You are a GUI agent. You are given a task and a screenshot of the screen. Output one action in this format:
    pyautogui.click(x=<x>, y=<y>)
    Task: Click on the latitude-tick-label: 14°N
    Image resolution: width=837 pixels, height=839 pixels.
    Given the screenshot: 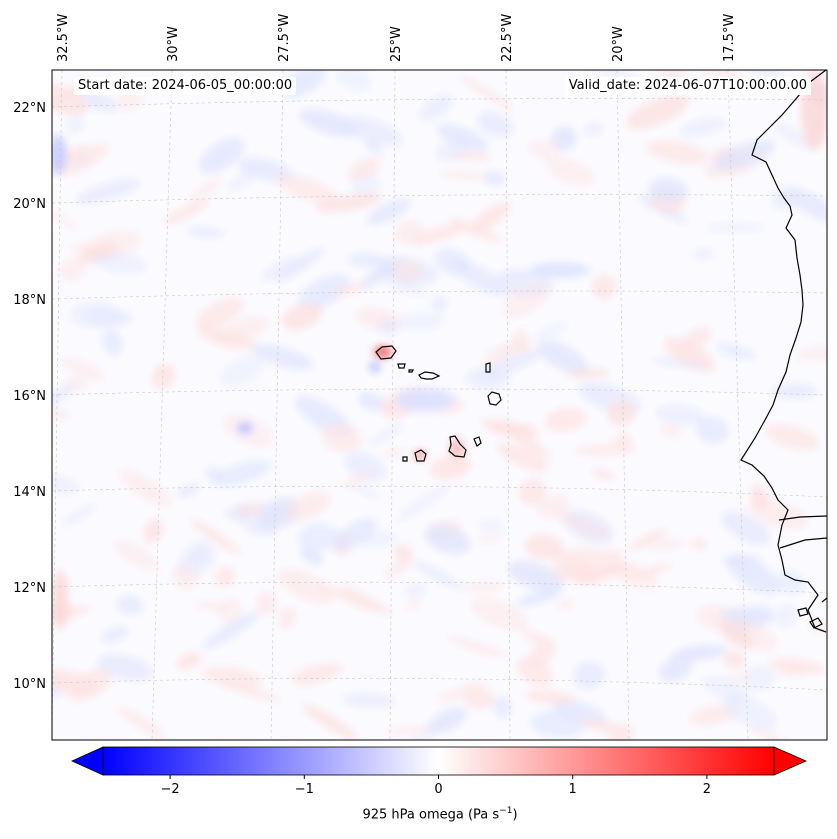 What is the action you would take?
    pyautogui.click(x=29, y=492)
    